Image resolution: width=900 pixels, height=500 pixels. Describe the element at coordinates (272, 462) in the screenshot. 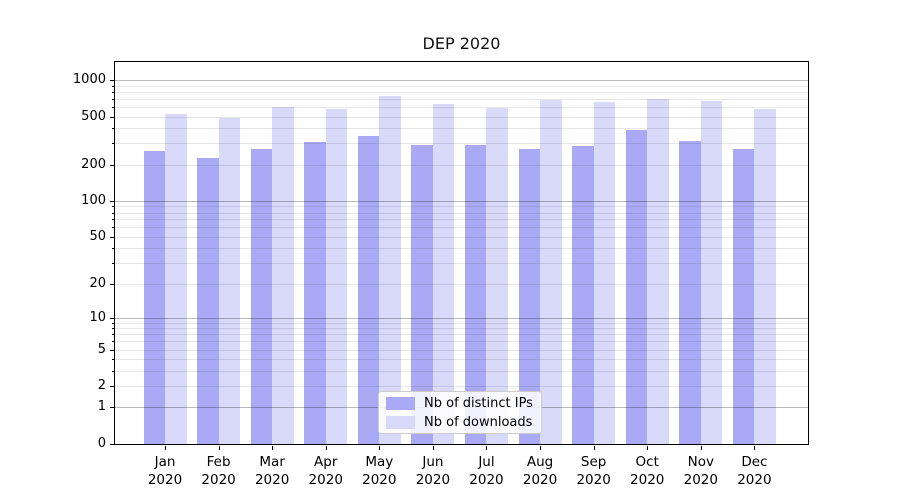

I see `x-tick-month: Mar` at that location.